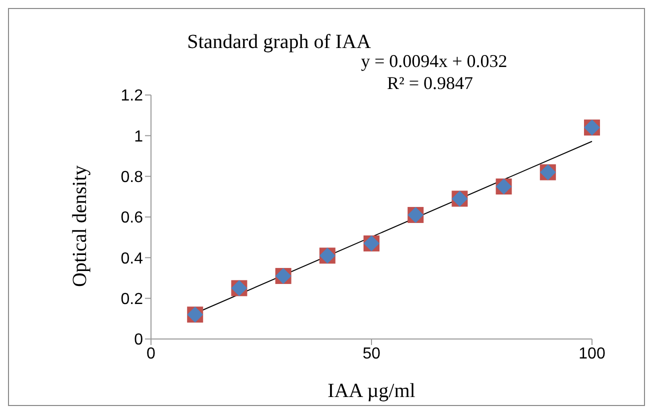 The image size is (653, 414). What do you see at coordinates (372, 391) in the screenshot?
I see `x-axis-title: IAA µg/ml` at bounding box center [372, 391].